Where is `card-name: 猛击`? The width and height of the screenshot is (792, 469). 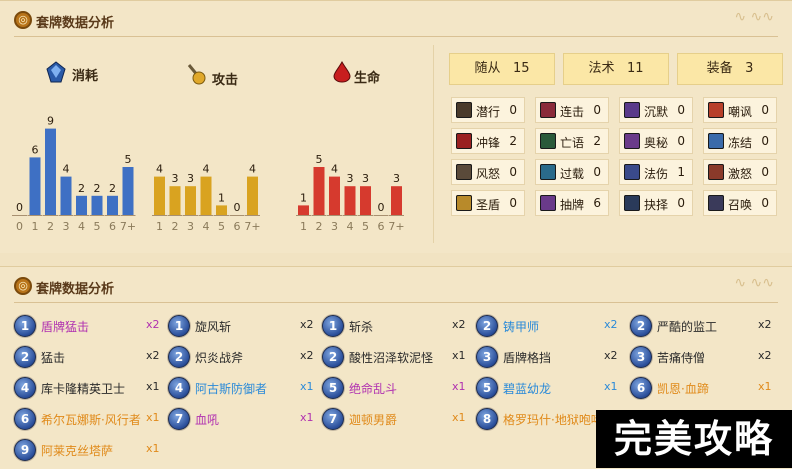 card-name: 猛击 is located at coordinates (53, 358).